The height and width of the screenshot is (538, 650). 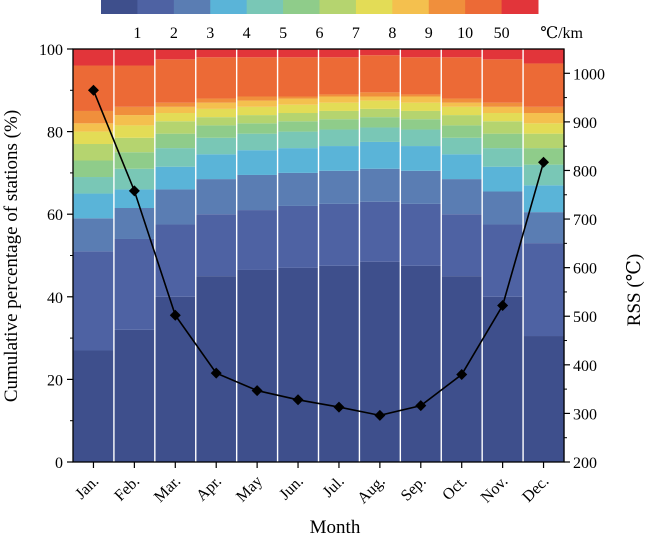 What do you see at coordinates (209, 489) in the screenshot?
I see `x-tick-label: Apr.` at bounding box center [209, 489].